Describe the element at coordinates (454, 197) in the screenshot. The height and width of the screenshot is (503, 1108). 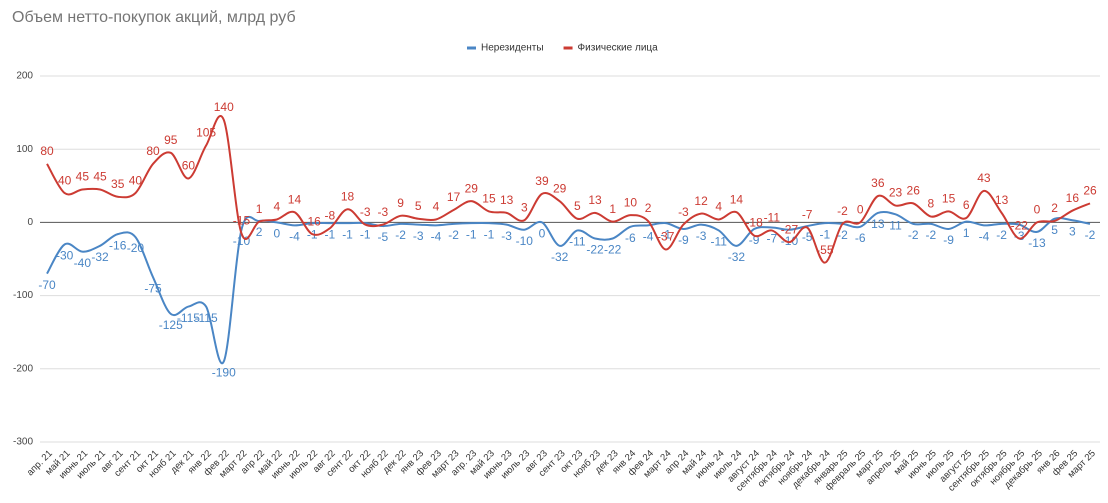
I see `data-label: 17` at that location.